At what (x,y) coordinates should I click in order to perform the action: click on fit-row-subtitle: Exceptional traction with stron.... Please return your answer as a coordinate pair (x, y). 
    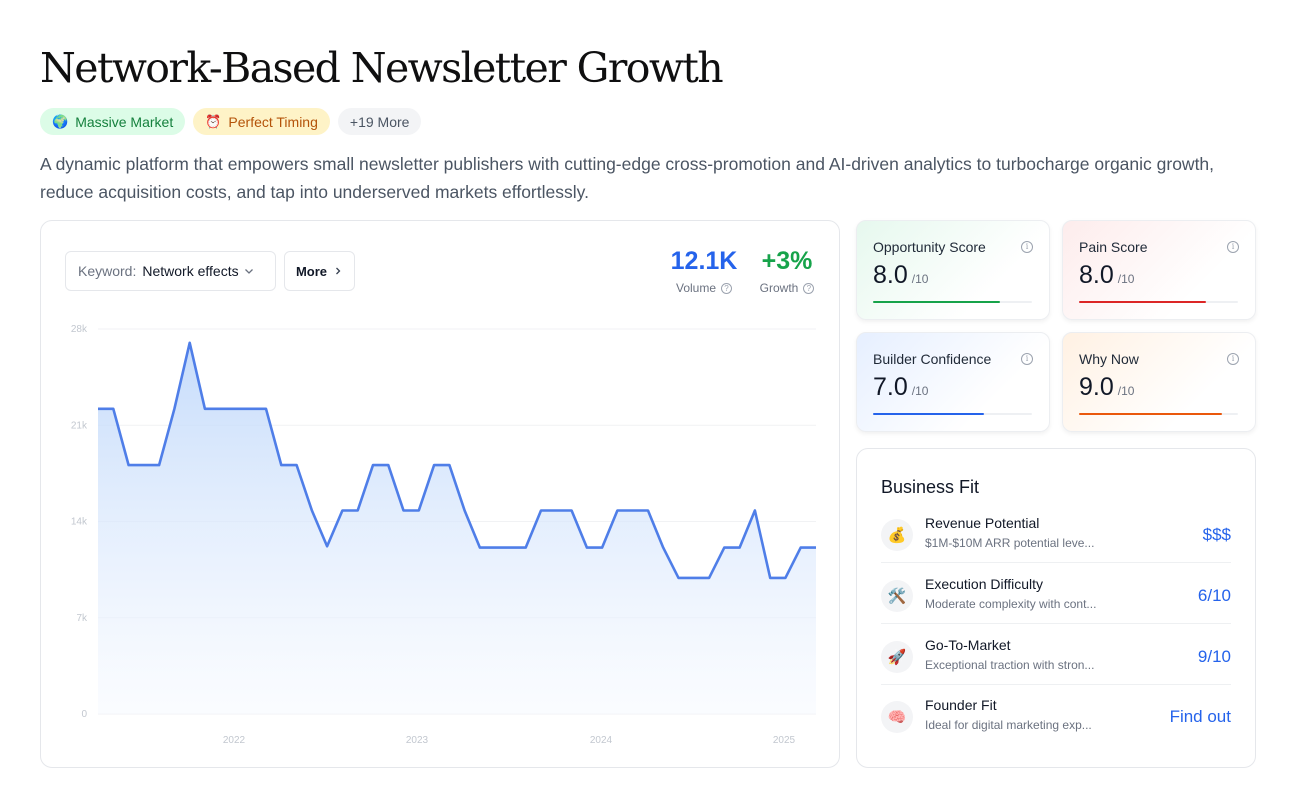
    Looking at the image, I should click on (1010, 665).